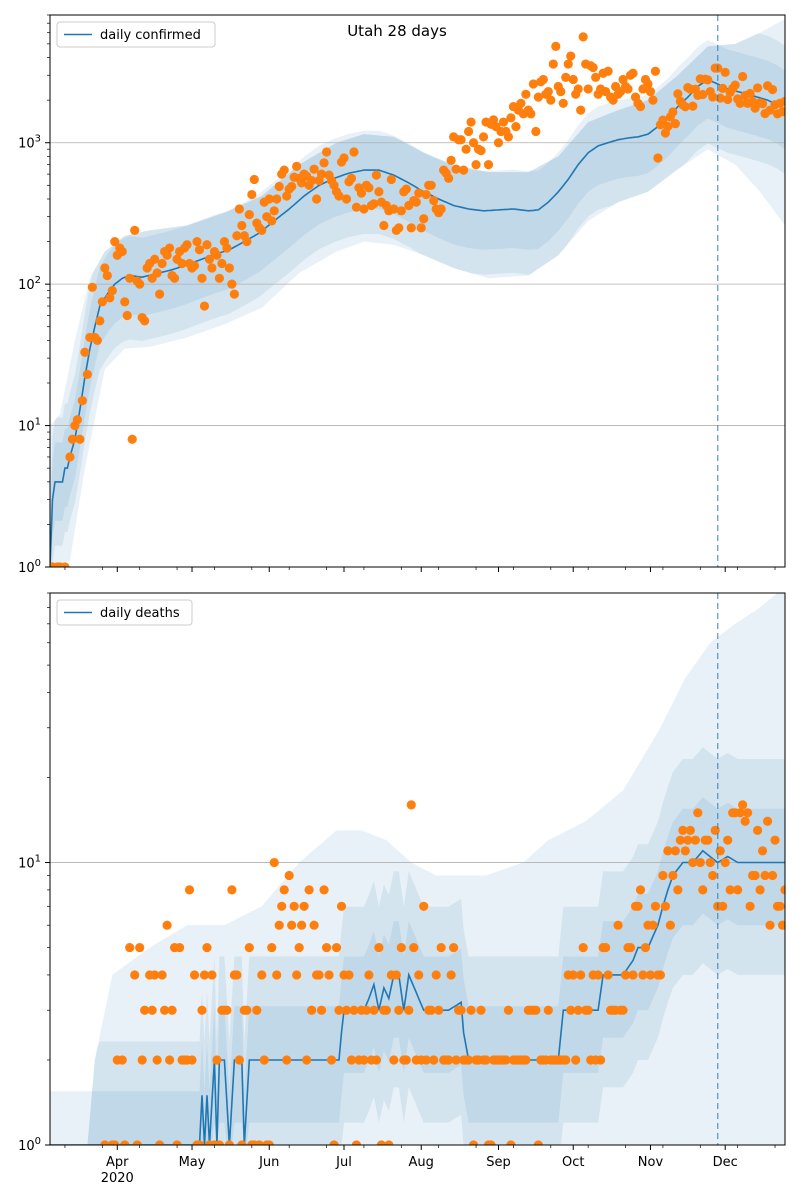 The image size is (800, 1200). I want to click on legend: daily confirmed, so click(136, 34).